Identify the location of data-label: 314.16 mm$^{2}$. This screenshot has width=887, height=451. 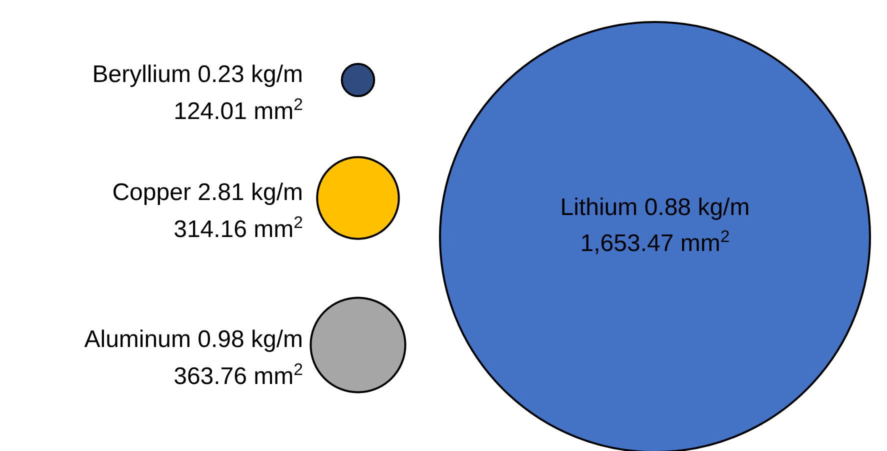
(238, 227).